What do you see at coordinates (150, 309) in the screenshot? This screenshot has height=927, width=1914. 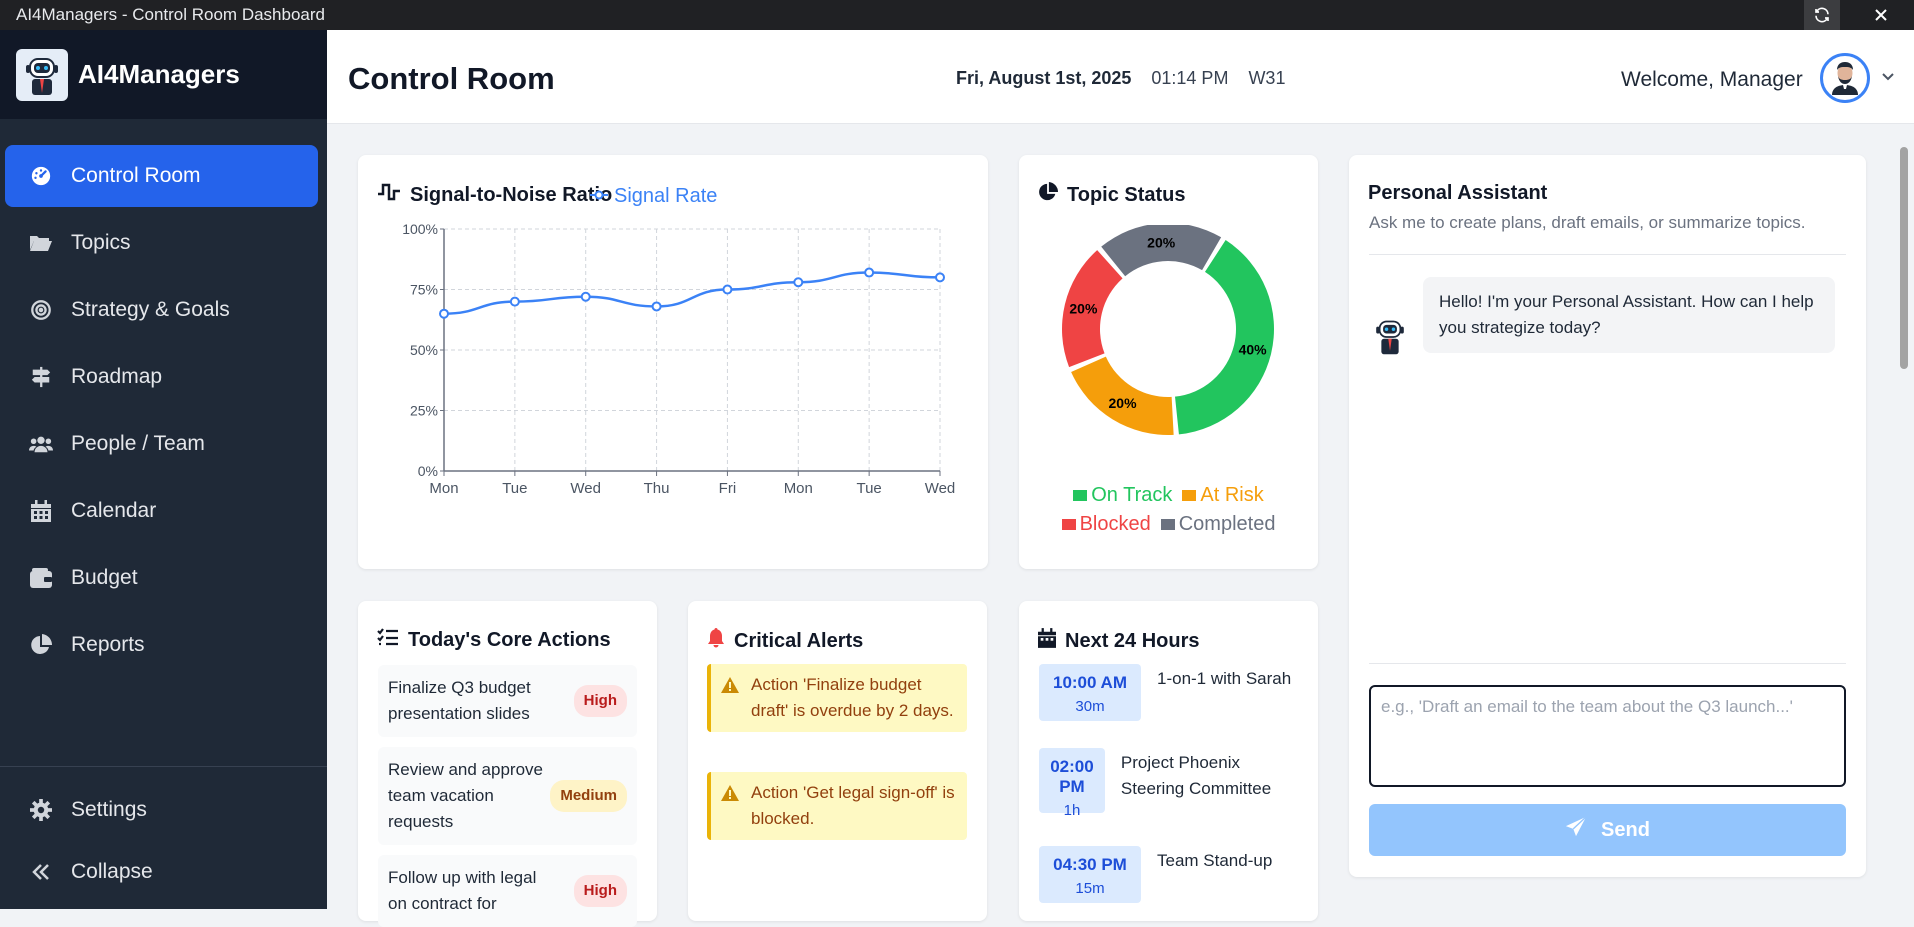 I see `sidebar-item-label: Strategy & Goals` at bounding box center [150, 309].